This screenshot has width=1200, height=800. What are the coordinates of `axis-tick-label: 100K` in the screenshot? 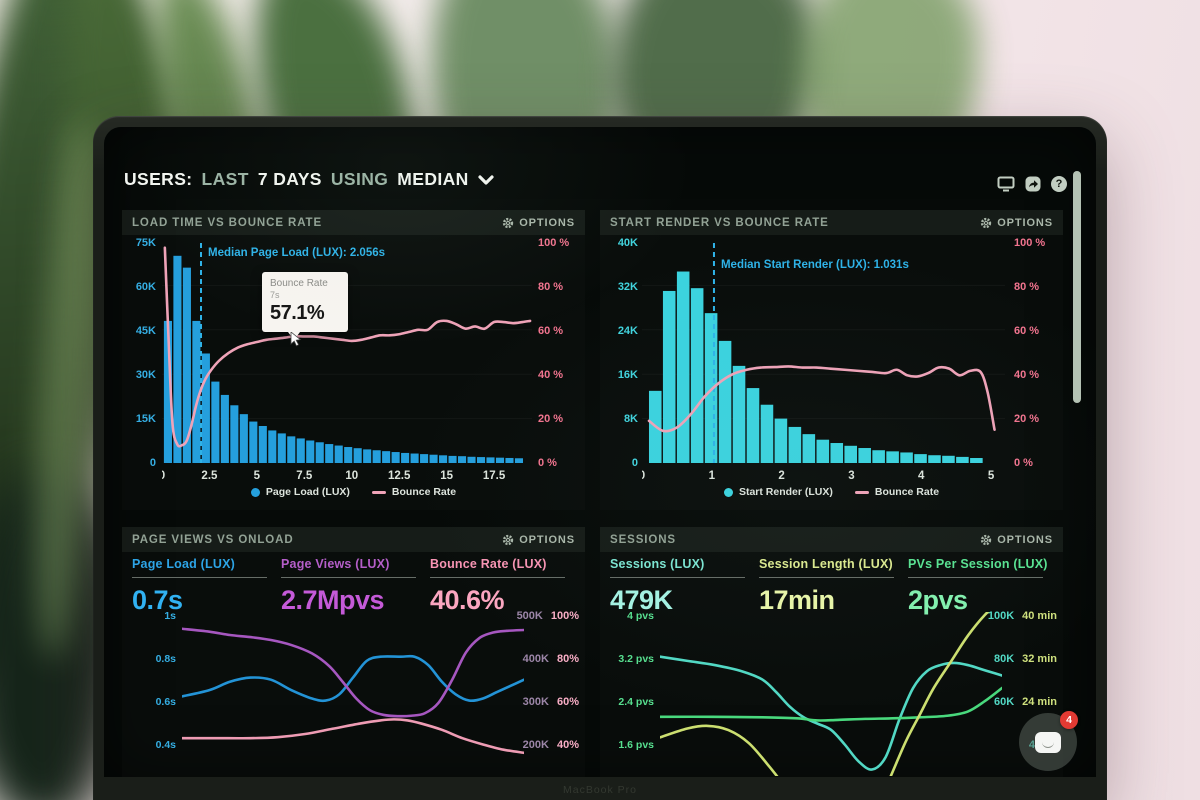 It's located at (1001, 616).